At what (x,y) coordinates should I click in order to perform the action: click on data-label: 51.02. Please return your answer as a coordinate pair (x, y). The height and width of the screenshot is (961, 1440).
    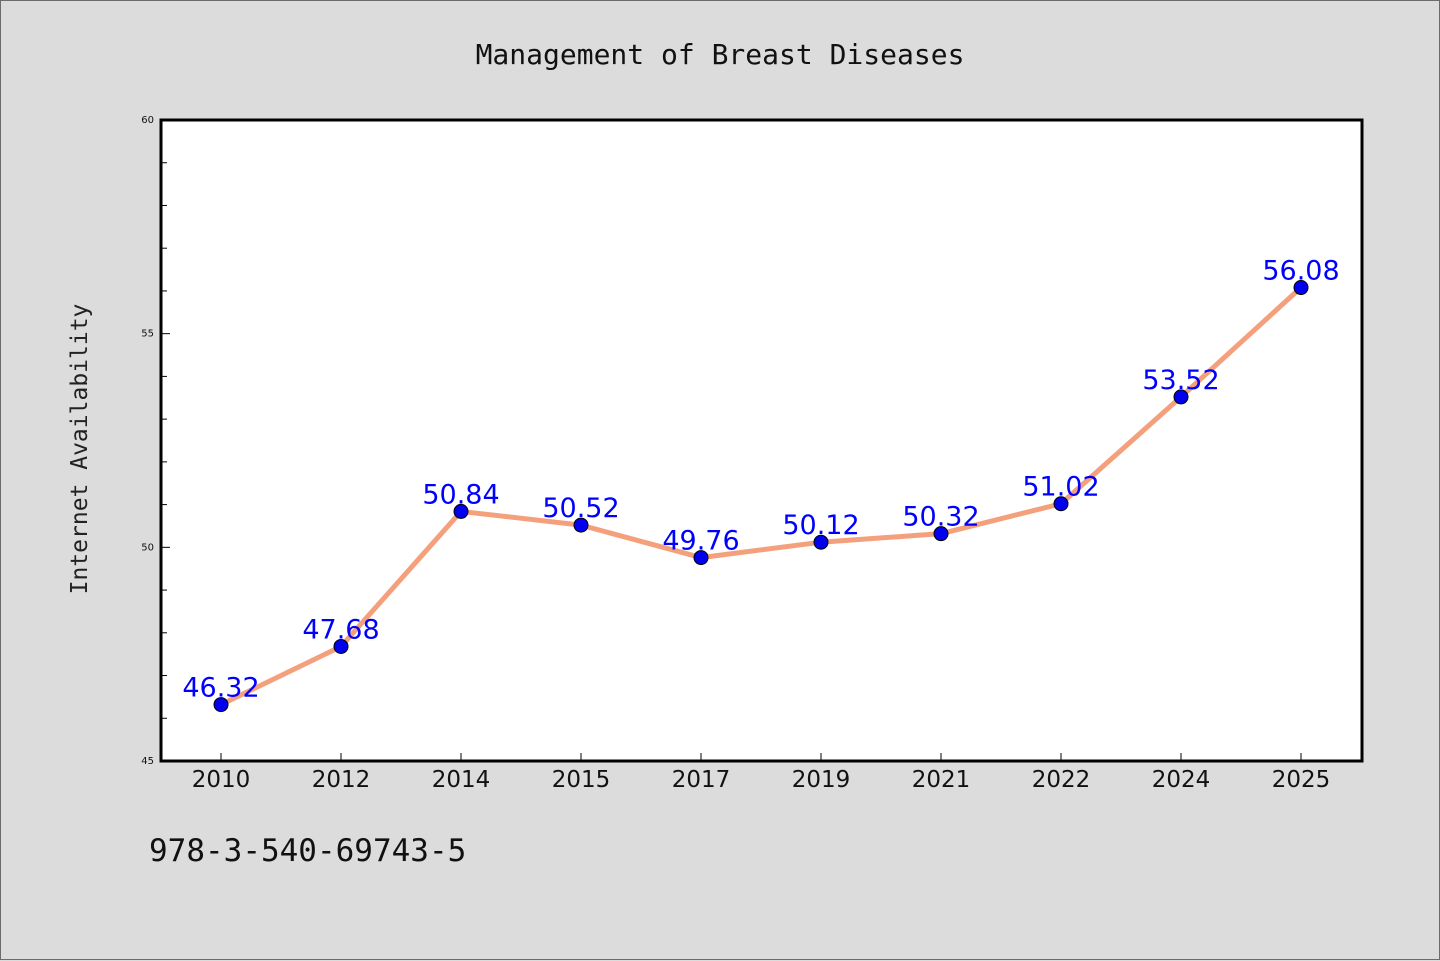
    Looking at the image, I should click on (1060, 487).